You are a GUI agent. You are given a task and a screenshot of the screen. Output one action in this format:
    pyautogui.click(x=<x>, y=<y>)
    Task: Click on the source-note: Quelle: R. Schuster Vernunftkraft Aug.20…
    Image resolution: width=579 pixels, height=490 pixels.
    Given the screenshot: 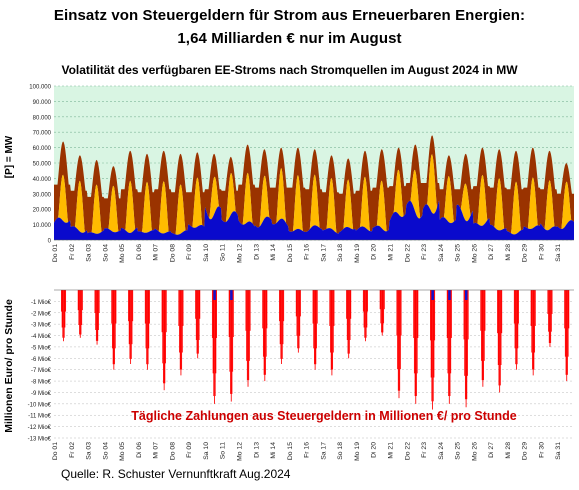 What is the action you would take?
    pyautogui.click(x=176, y=474)
    